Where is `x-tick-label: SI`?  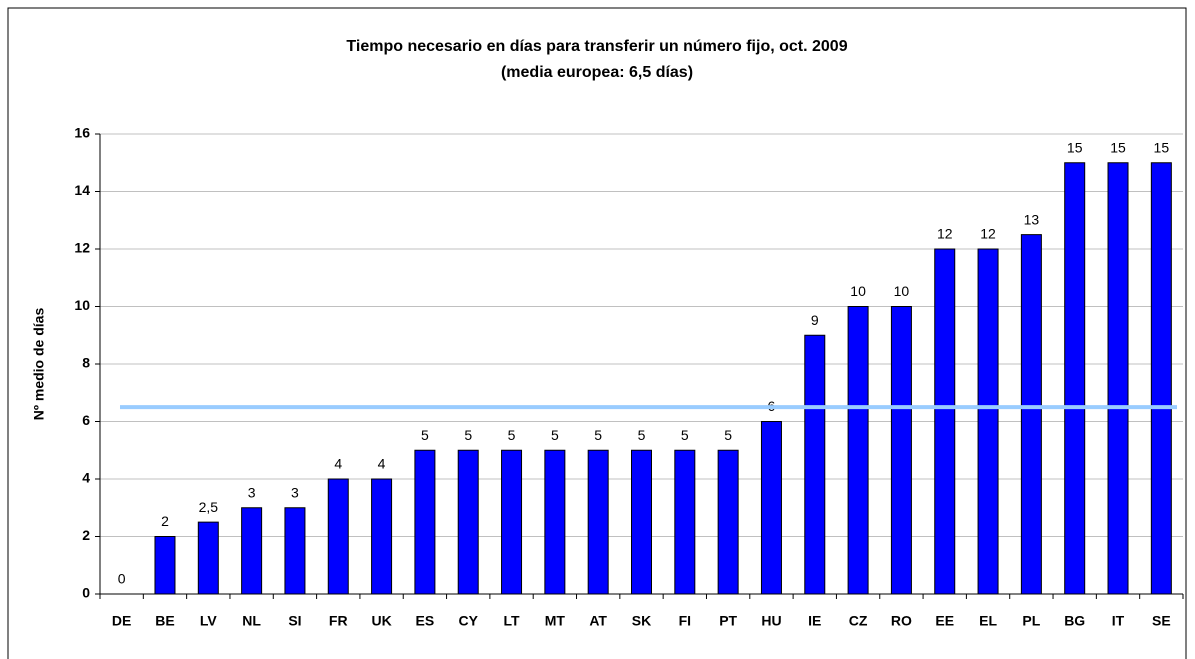
x-tick-label: SI is located at coordinates (294, 621).